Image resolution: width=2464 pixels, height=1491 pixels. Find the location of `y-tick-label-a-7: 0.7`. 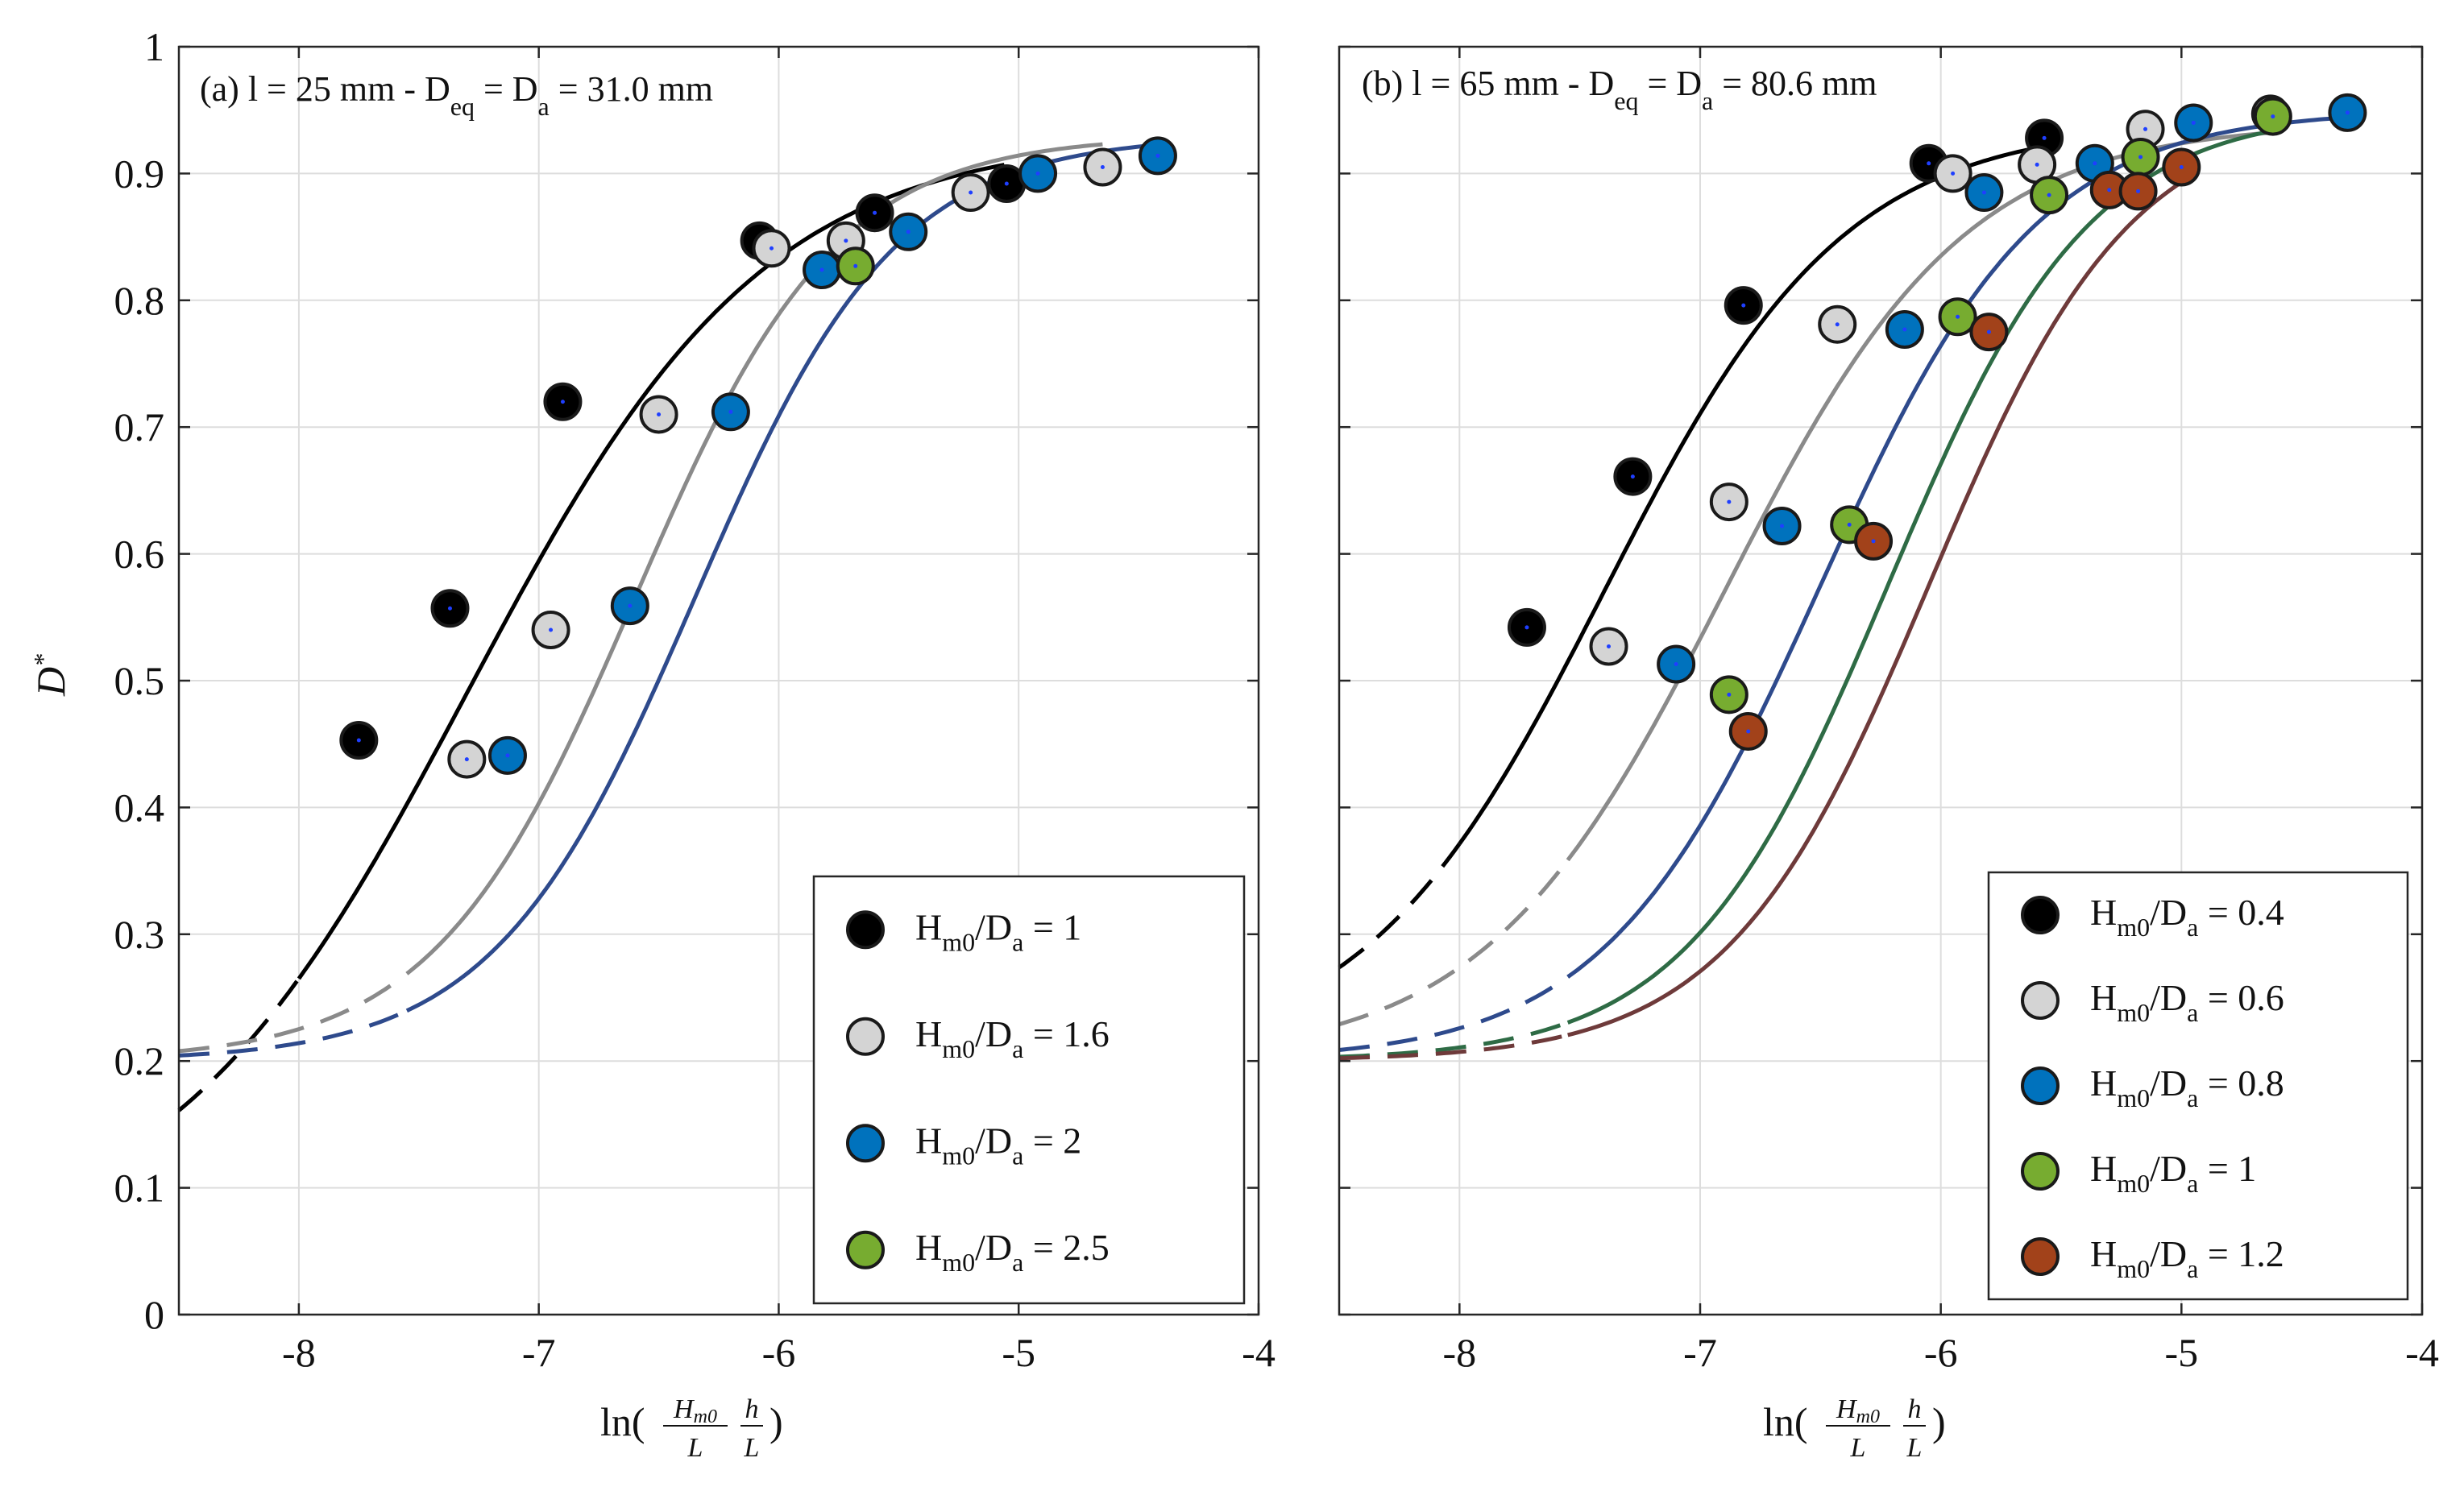

y-tick-label-a-7: 0.7 is located at coordinates (139, 427).